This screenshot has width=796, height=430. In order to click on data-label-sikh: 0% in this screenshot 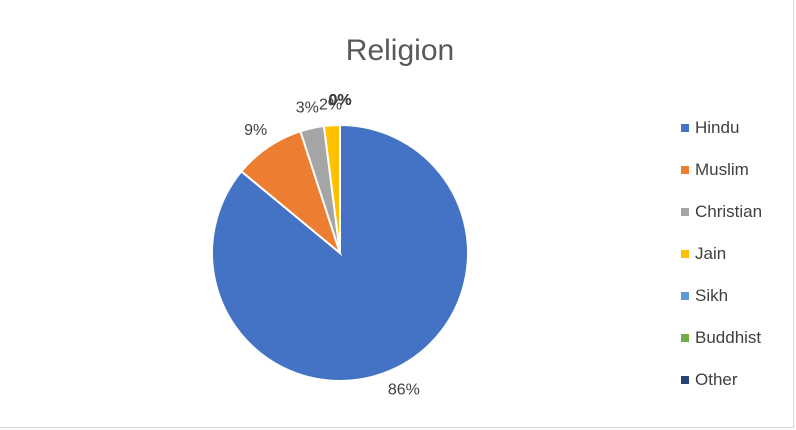, I will do `click(339, 100)`.